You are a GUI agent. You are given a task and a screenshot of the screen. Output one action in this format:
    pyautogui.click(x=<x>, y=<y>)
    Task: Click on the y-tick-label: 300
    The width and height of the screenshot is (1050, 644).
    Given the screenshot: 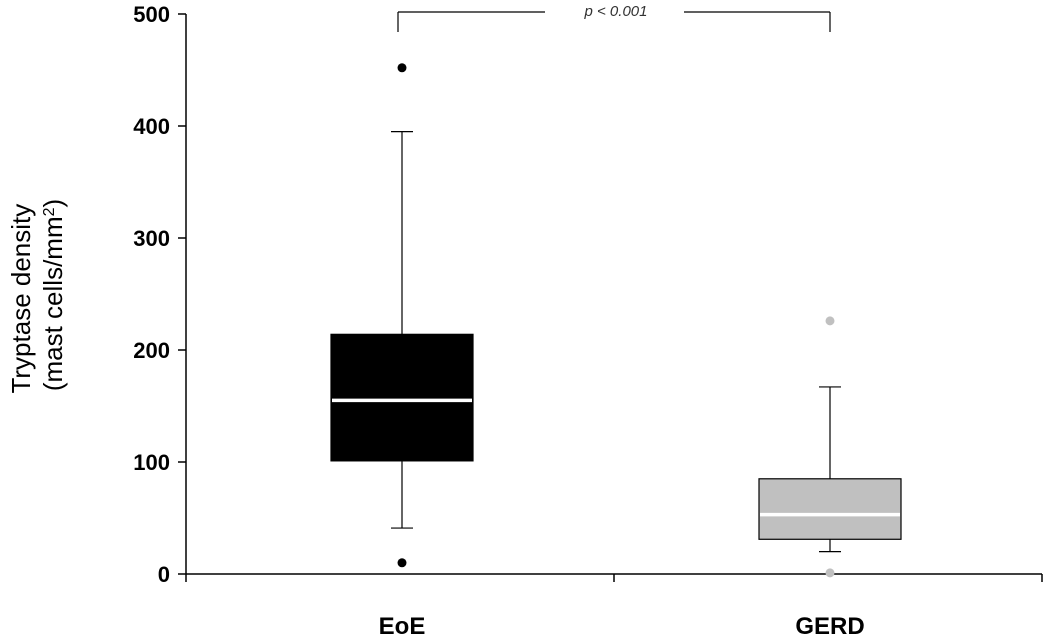 What is the action you would take?
    pyautogui.click(x=151, y=238)
    